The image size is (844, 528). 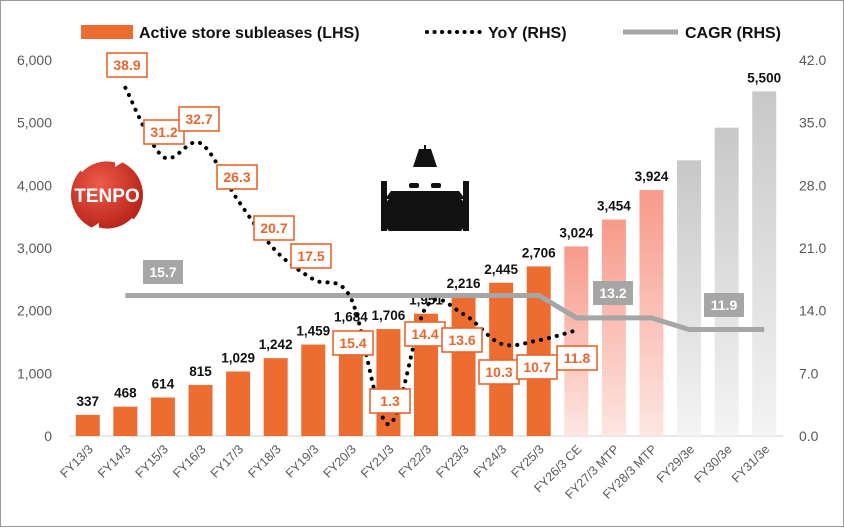 What do you see at coordinates (652, 176) in the screenshot?
I see `bar-data-label: 3,924` at bounding box center [652, 176].